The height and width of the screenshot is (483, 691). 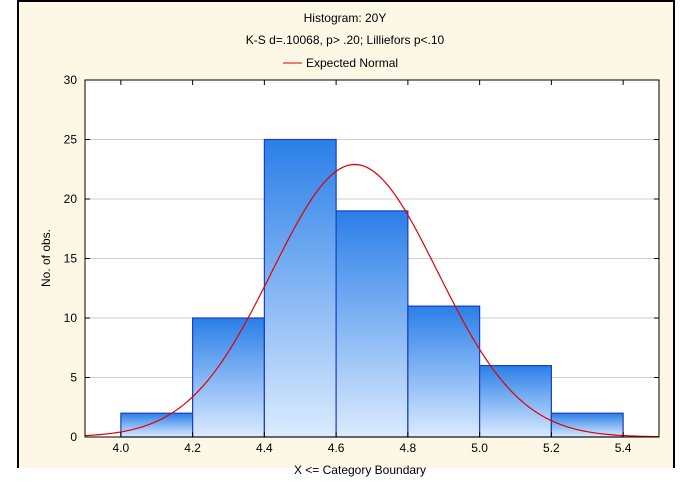 What do you see at coordinates (121, 448) in the screenshot?
I see `x-tick-label-4.0: 4.0` at bounding box center [121, 448].